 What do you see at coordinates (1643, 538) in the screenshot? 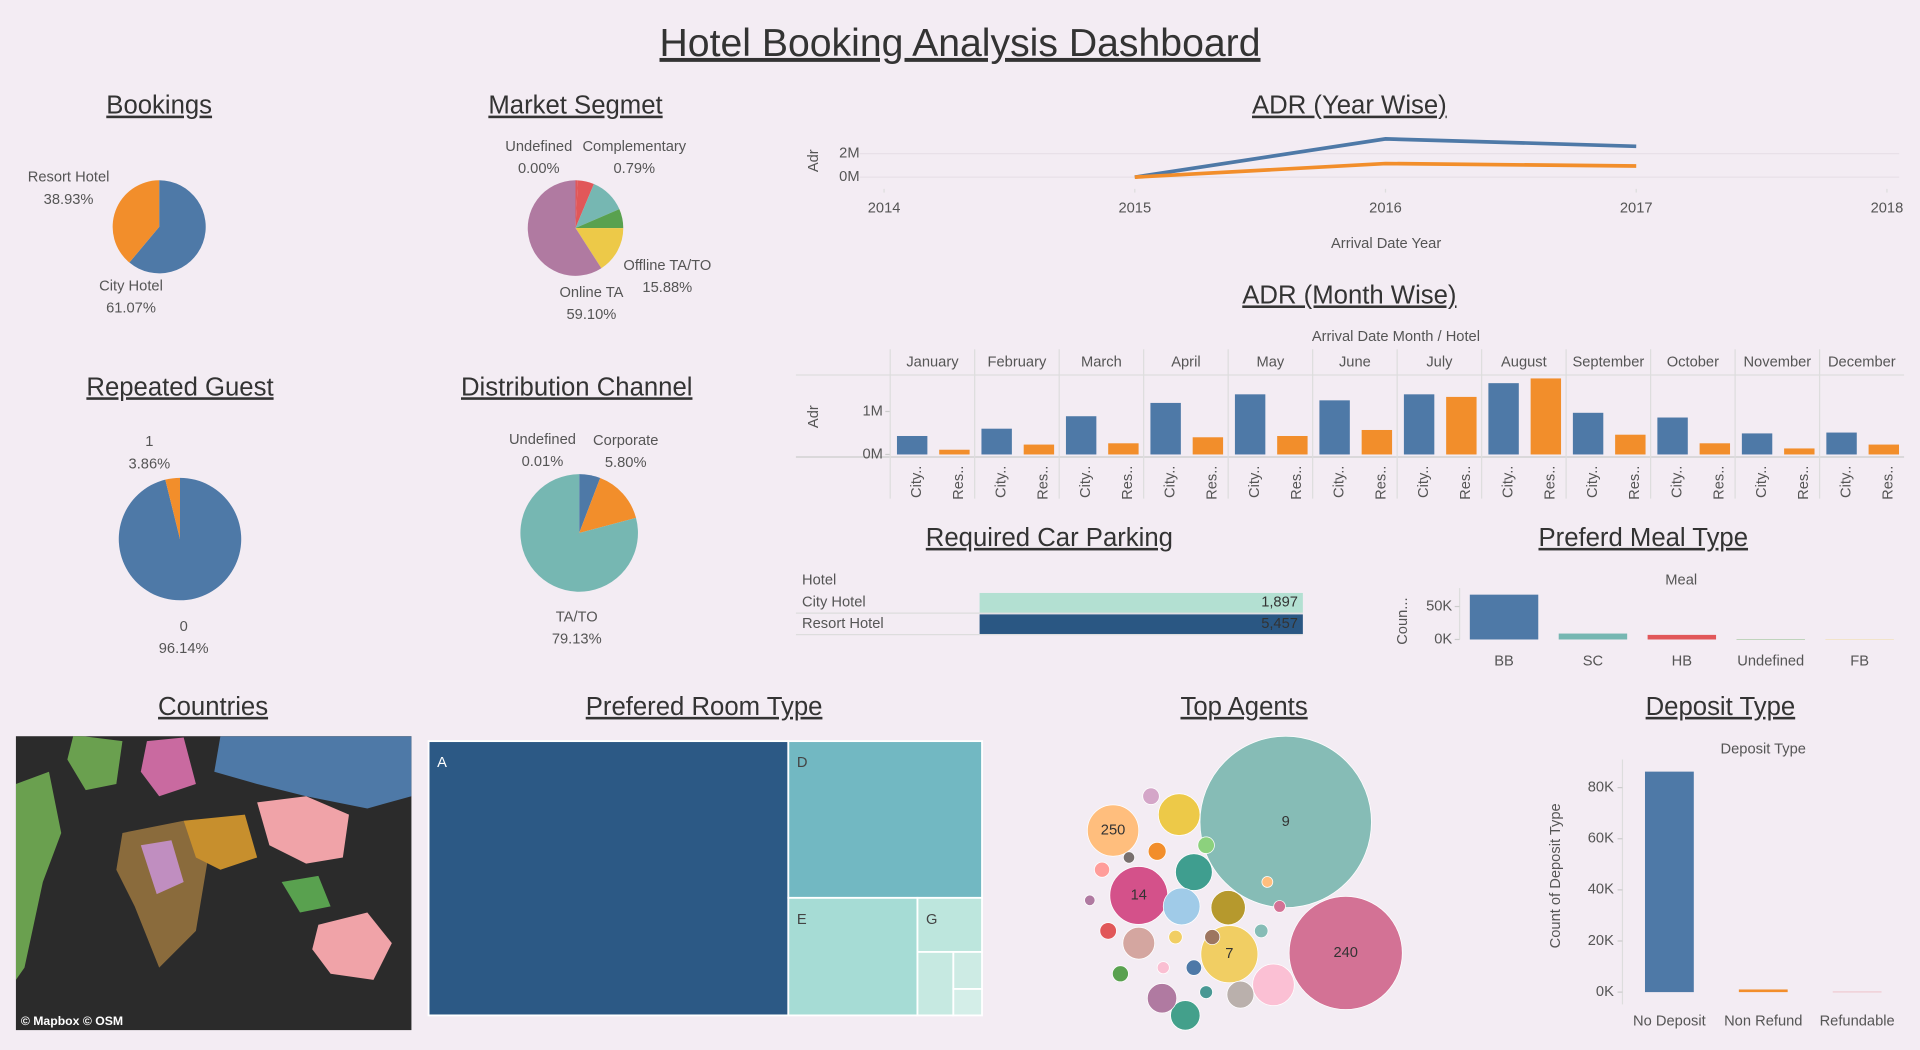
I see `chart-title: Preferd Meal Type` at bounding box center [1643, 538].